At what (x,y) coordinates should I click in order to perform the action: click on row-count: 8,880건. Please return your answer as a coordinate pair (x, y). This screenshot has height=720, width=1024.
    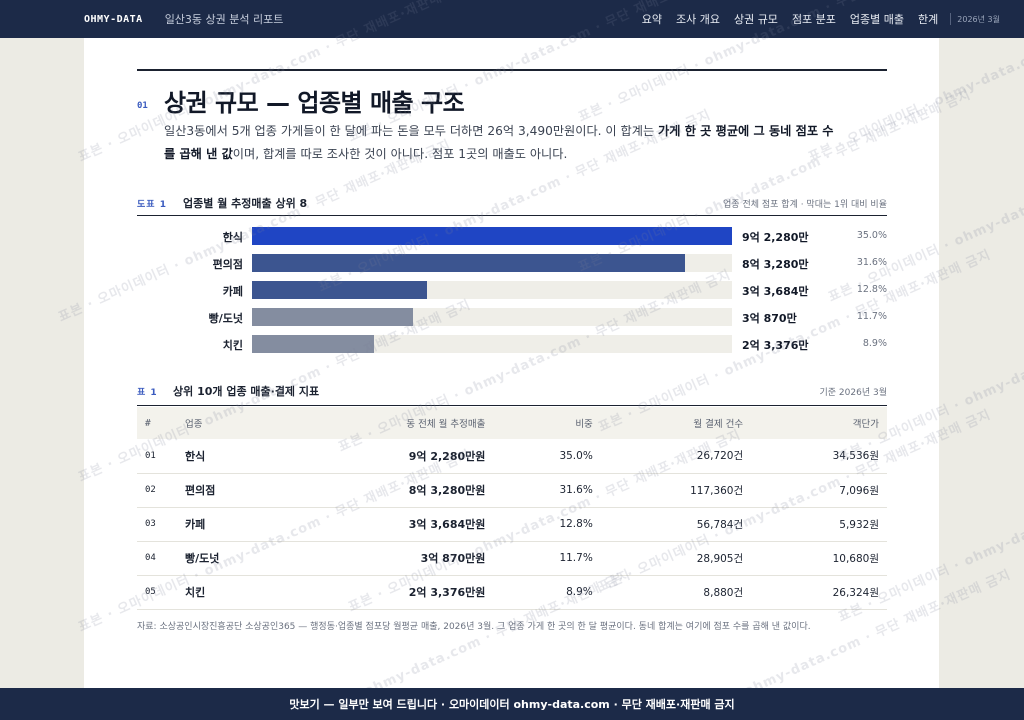
    Looking at the image, I should click on (676, 592).